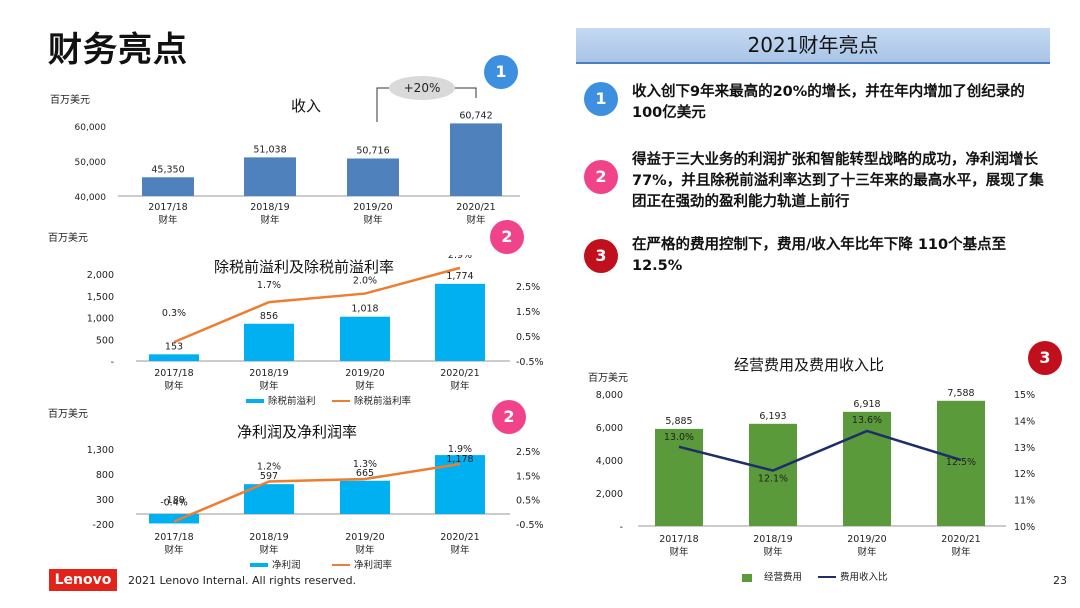 The height and width of the screenshot is (608, 1080). I want to click on opex-x-tick: 2020/21, so click(960, 539).